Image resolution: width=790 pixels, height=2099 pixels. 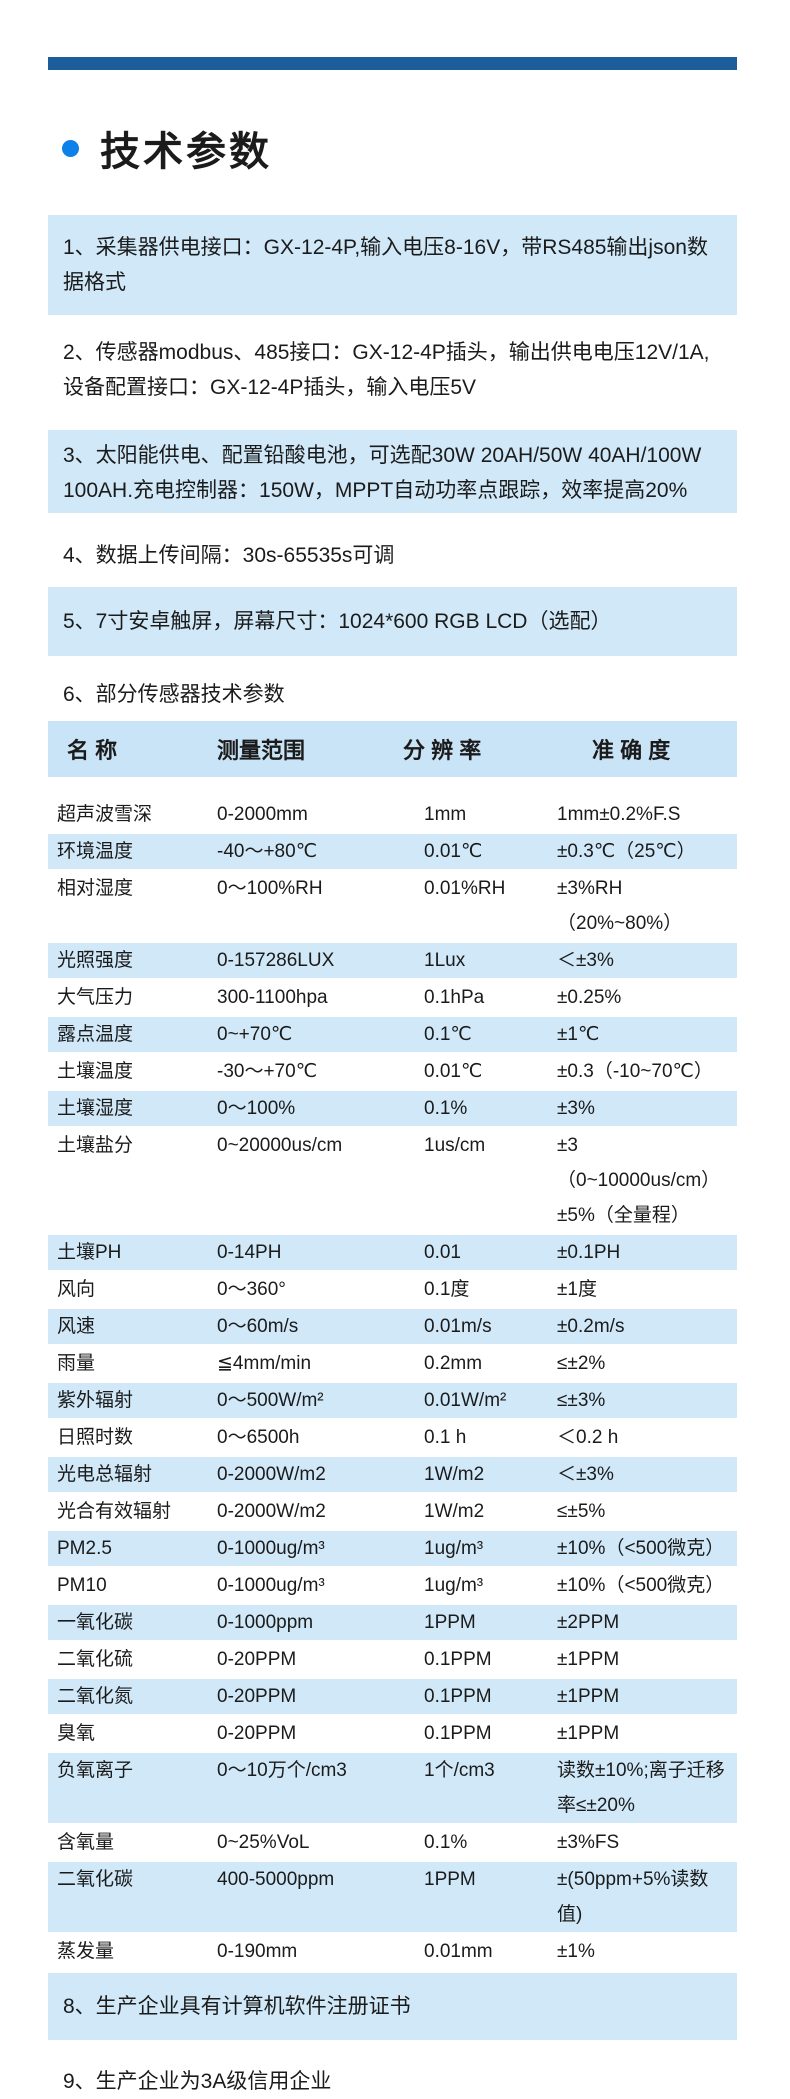 I want to click on column-header-name: 名 称, so click(x=92, y=750).